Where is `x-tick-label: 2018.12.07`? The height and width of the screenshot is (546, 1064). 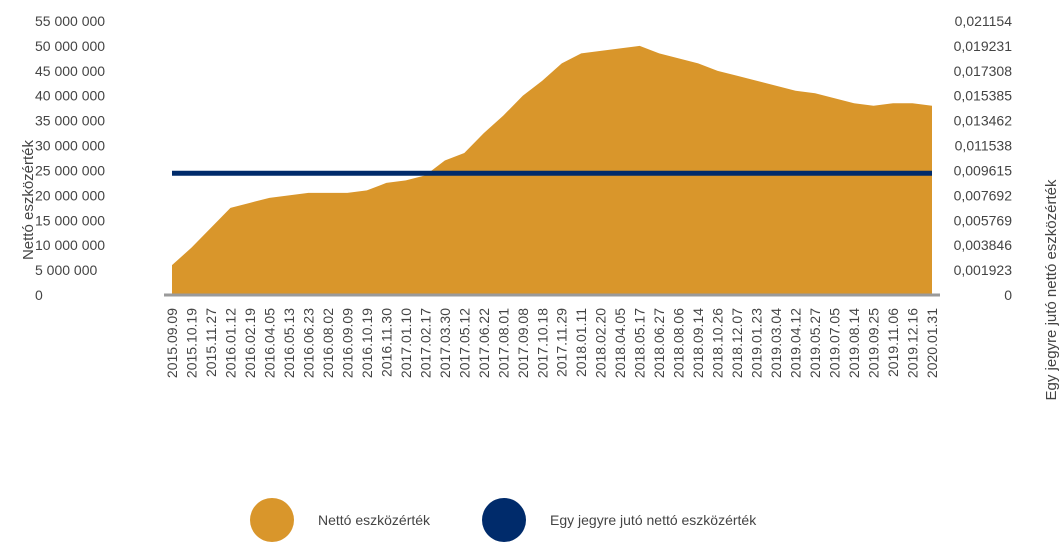
x-tick-label: 2018.12.07 is located at coordinates (737, 343).